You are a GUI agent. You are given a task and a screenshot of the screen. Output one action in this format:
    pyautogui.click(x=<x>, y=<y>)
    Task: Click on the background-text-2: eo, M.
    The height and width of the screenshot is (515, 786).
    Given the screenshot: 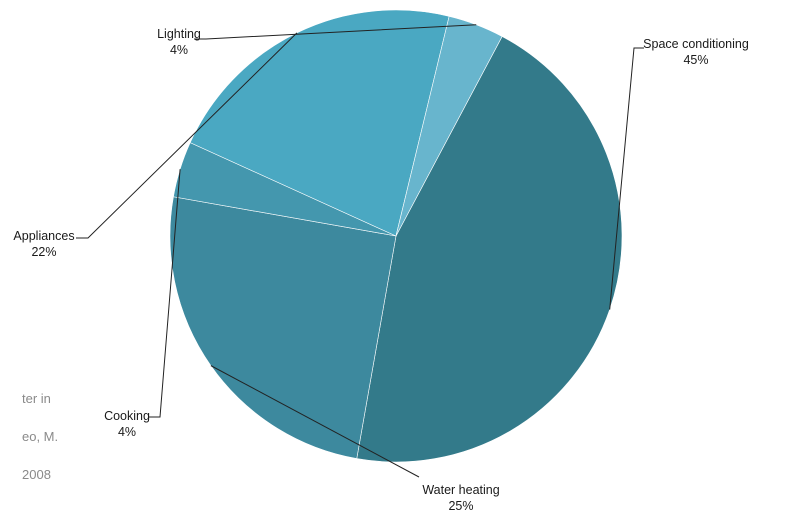 What is the action you would take?
    pyautogui.click(x=40, y=436)
    